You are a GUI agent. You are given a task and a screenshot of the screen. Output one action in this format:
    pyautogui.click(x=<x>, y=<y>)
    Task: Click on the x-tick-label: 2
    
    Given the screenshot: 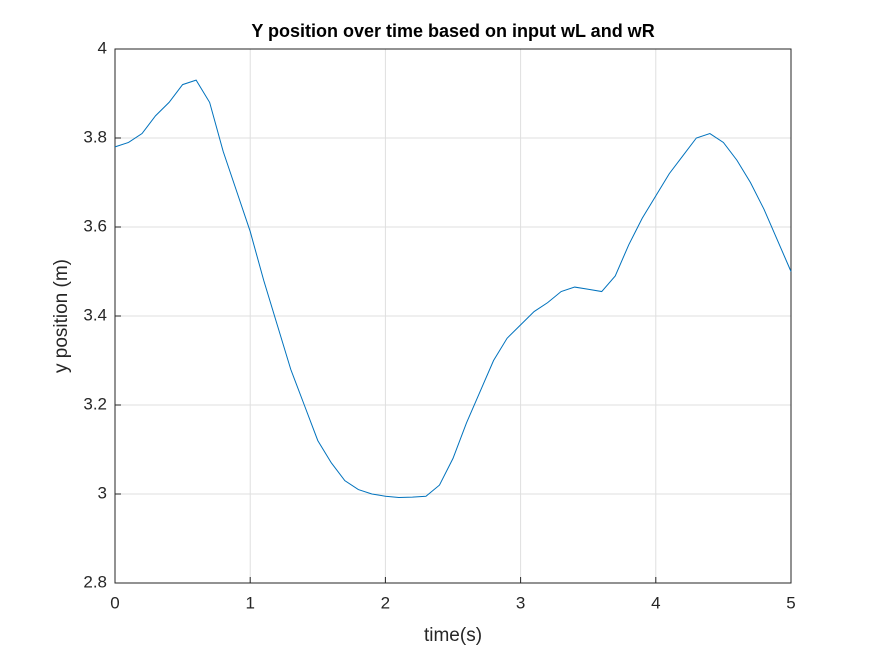 What is the action you would take?
    pyautogui.click(x=385, y=602)
    